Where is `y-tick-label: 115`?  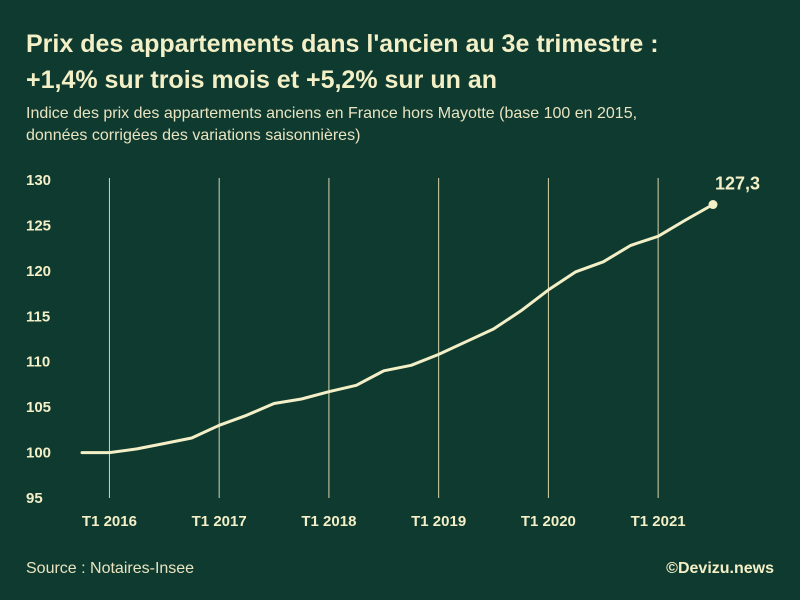 y-tick-label: 115 is located at coordinates (38, 316).